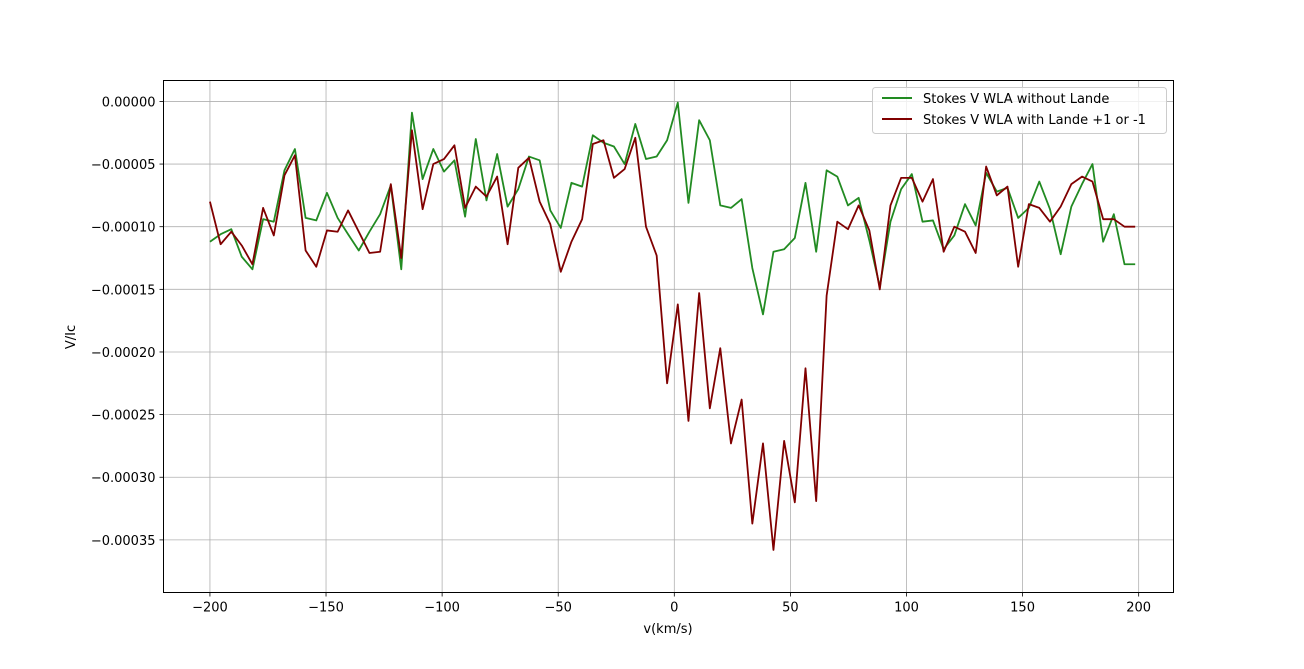  I want to click on legend-box, so click(1019, 110).